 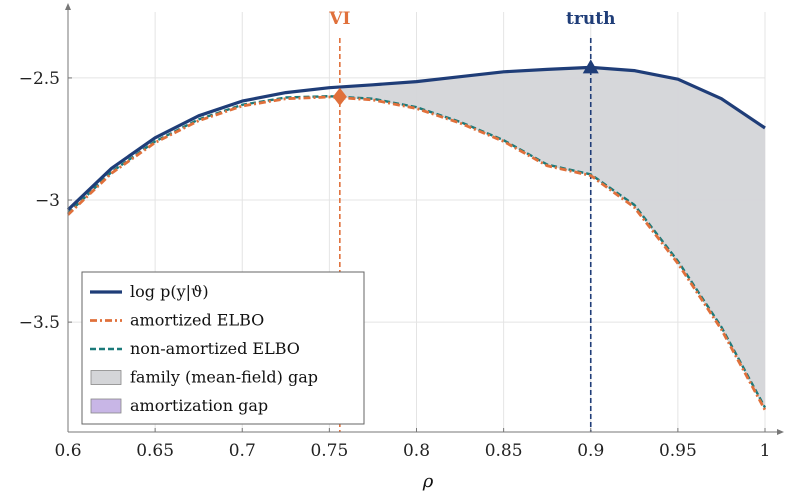 What do you see at coordinates (47, 201) in the screenshot?
I see `y-tick-label: −3` at bounding box center [47, 201].